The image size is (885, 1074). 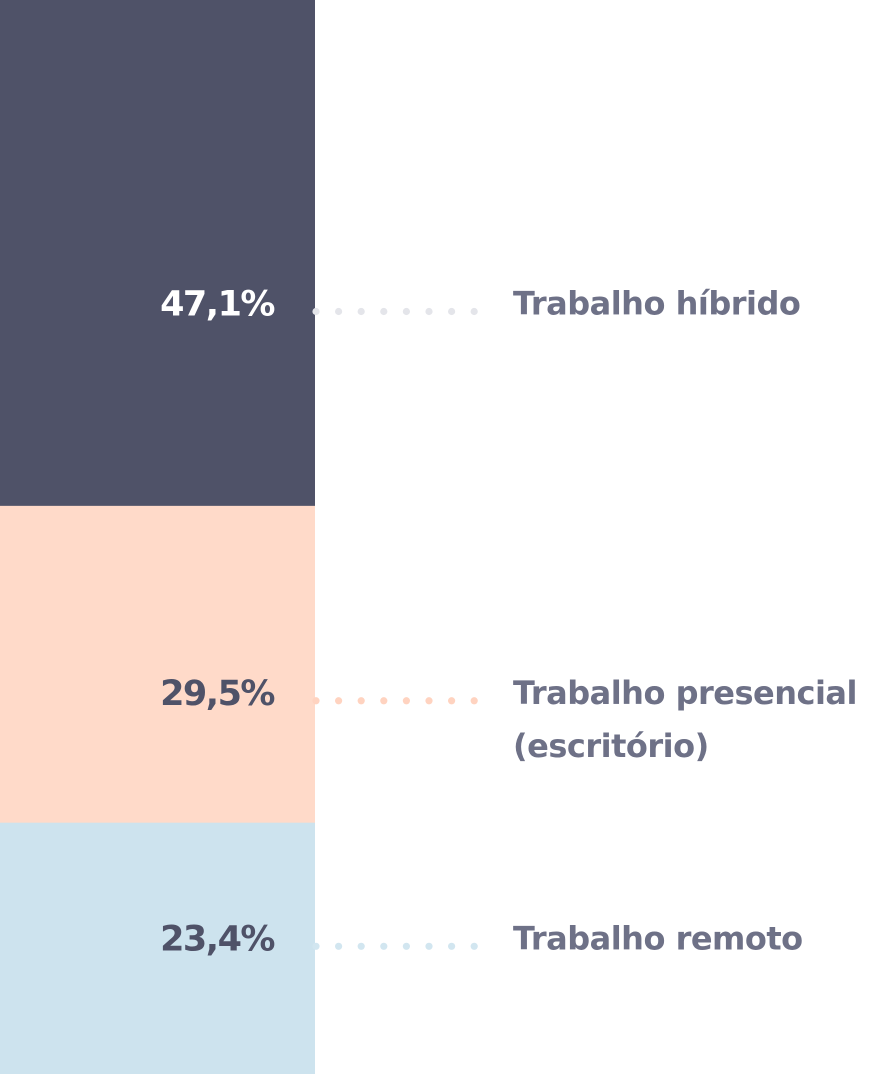 I want to click on category-label-line: Trabalho remoto, so click(x=658, y=938).